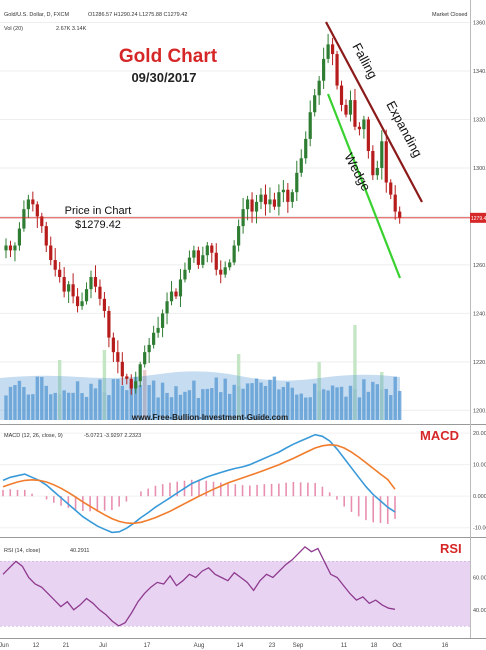 The width and height of the screenshot is (486, 650). I want to click on x-tick-label: 18, so click(374, 646).